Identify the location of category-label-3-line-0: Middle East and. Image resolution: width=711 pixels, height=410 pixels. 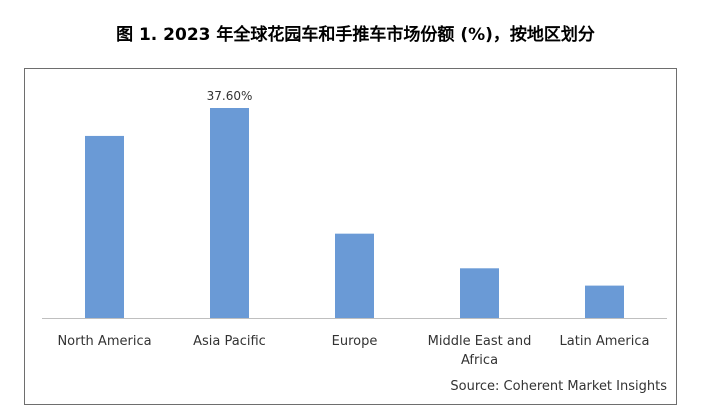
(480, 341).